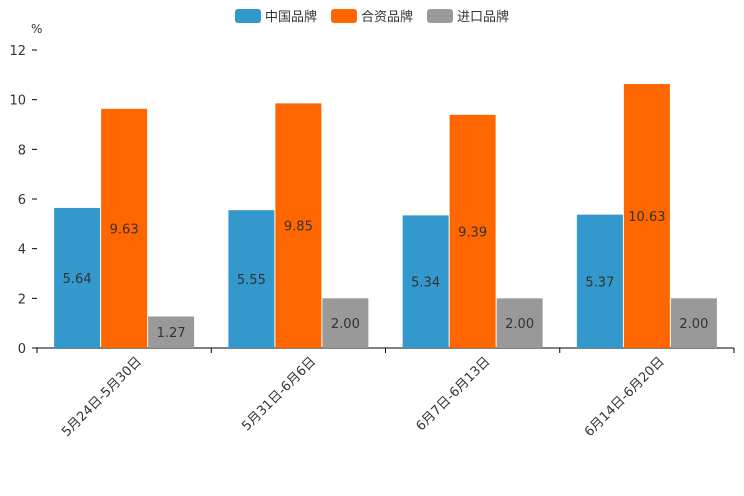 This screenshot has width=744, height=496. What do you see at coordinates (17, 51) in the screenshot?
I see `y-tick-label: 12` at bounding box center [17, 51].